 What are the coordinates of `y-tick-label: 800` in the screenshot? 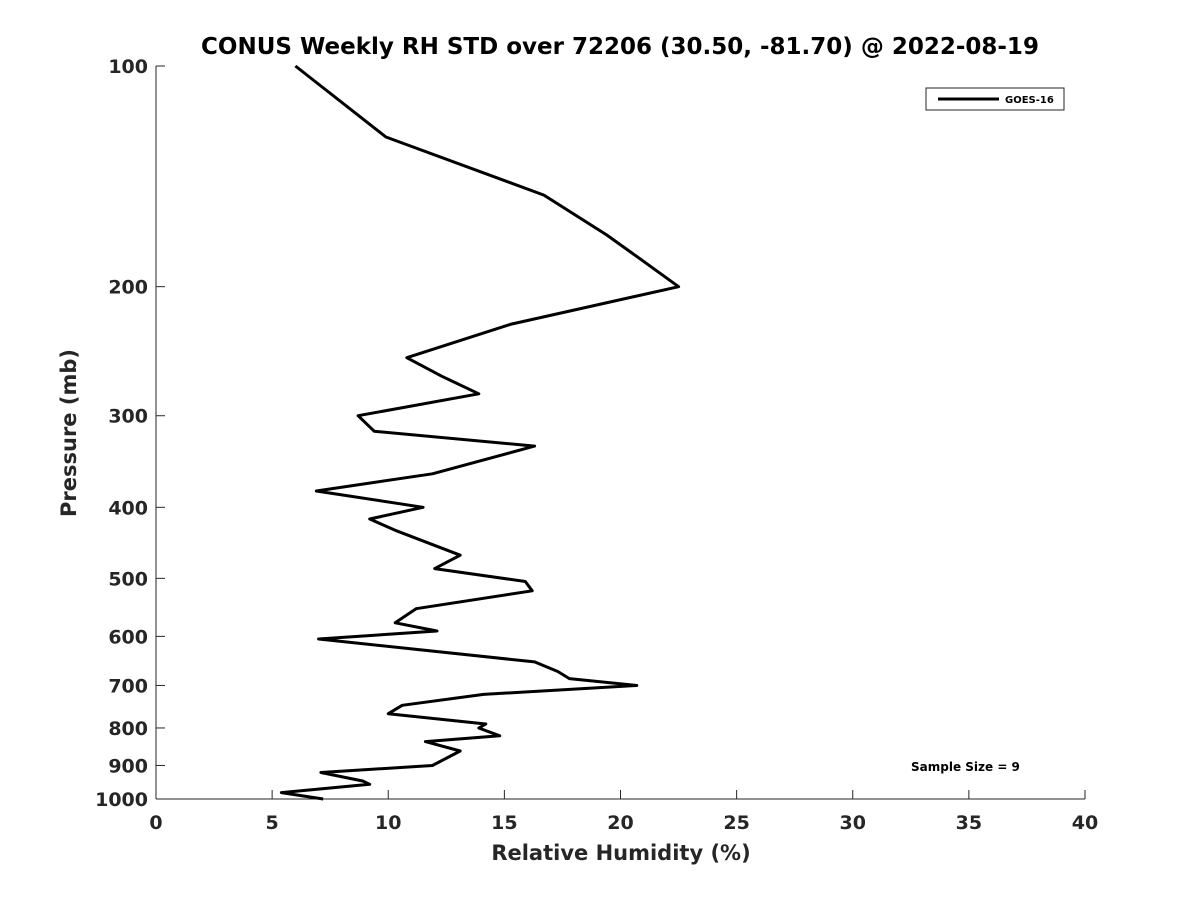 It's located at (128, 729).